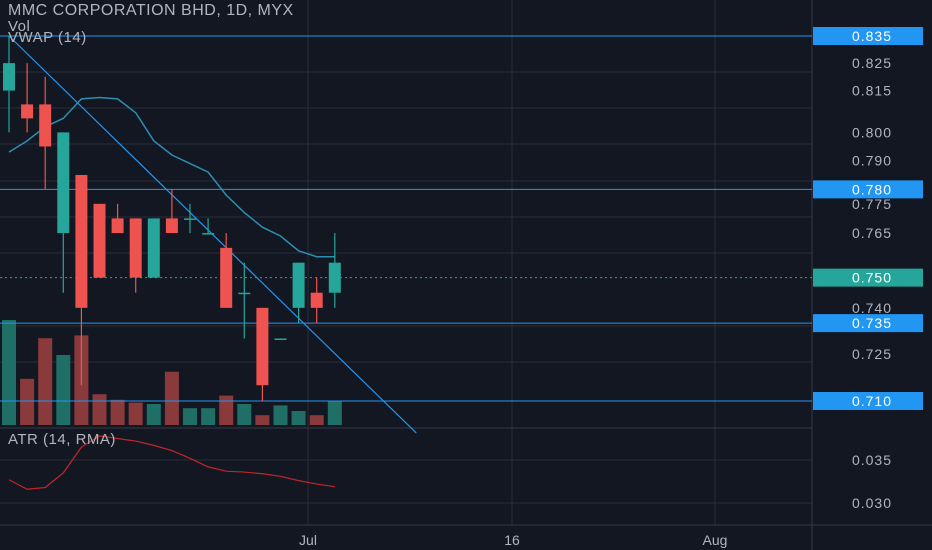  Describe the element at coordinates (19, 26) in the screenshot. I see `volume-legend: Vol` at that location.